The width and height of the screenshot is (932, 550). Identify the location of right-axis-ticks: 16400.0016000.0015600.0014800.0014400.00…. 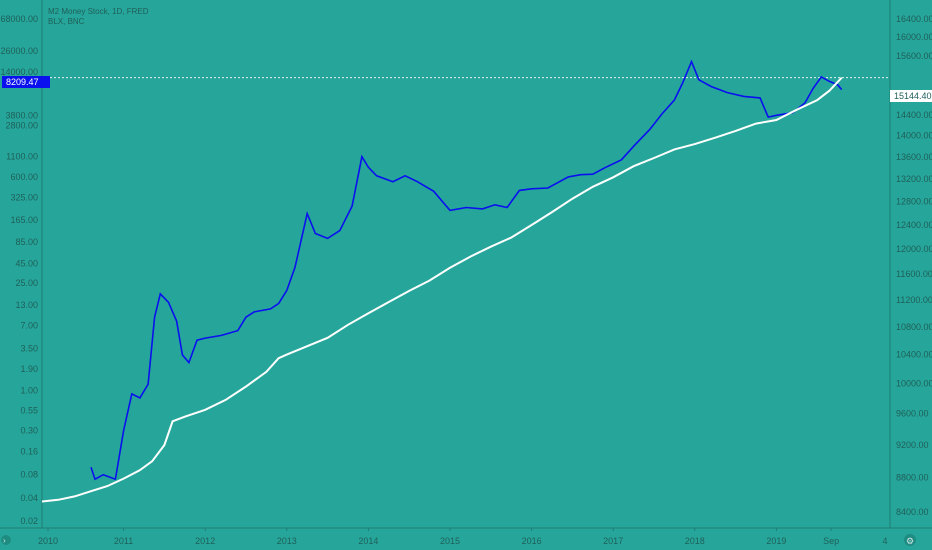
(914, 265).